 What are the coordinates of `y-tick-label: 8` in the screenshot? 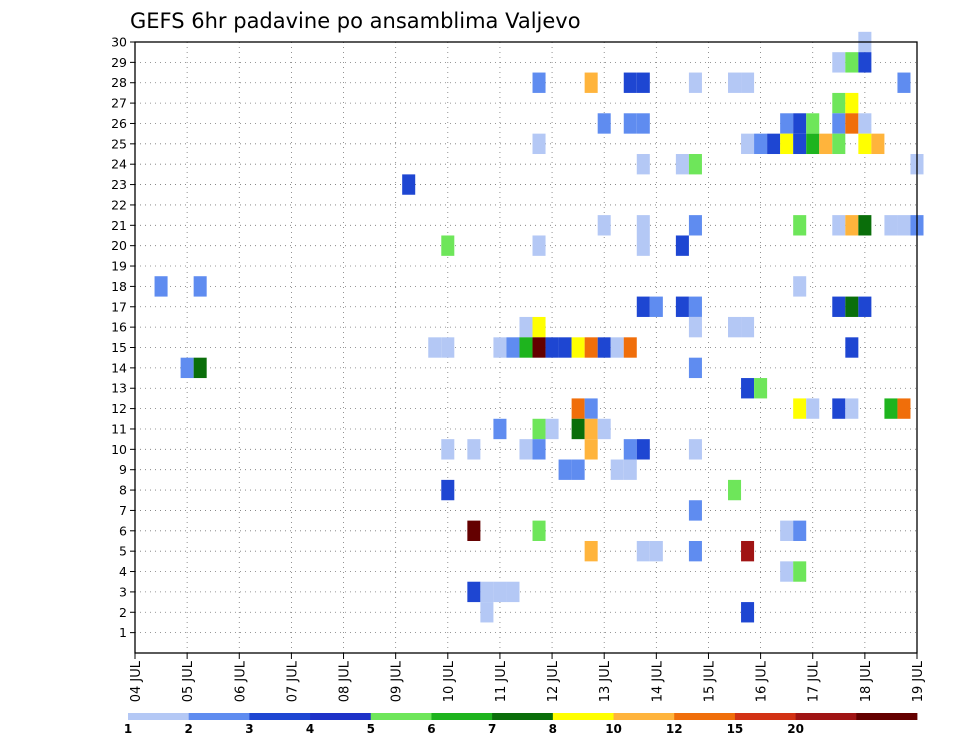 It's located at (123, 490).